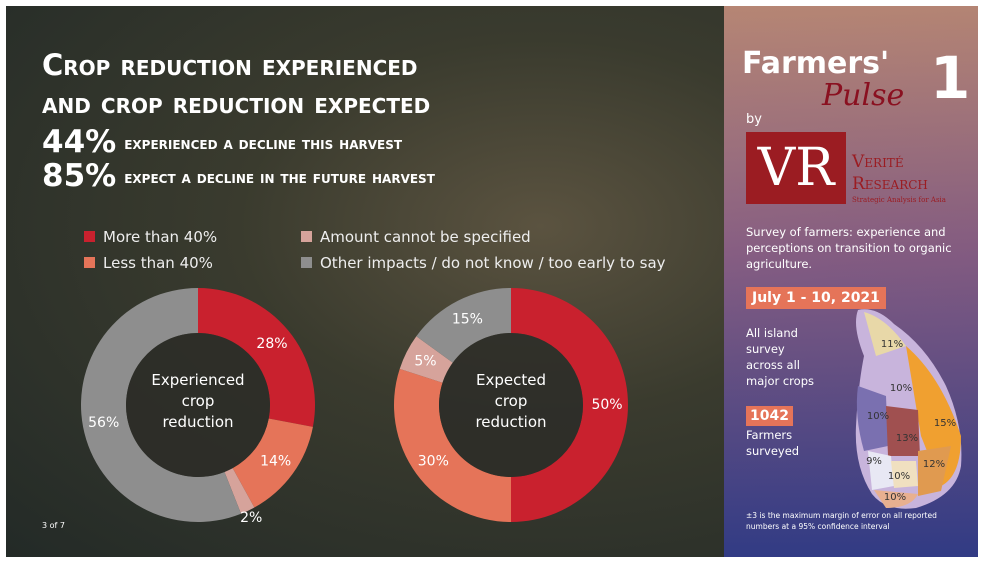 This screenshot has width=984, height=563. I want to click on logo-script: Pulse, so click(863, 95).